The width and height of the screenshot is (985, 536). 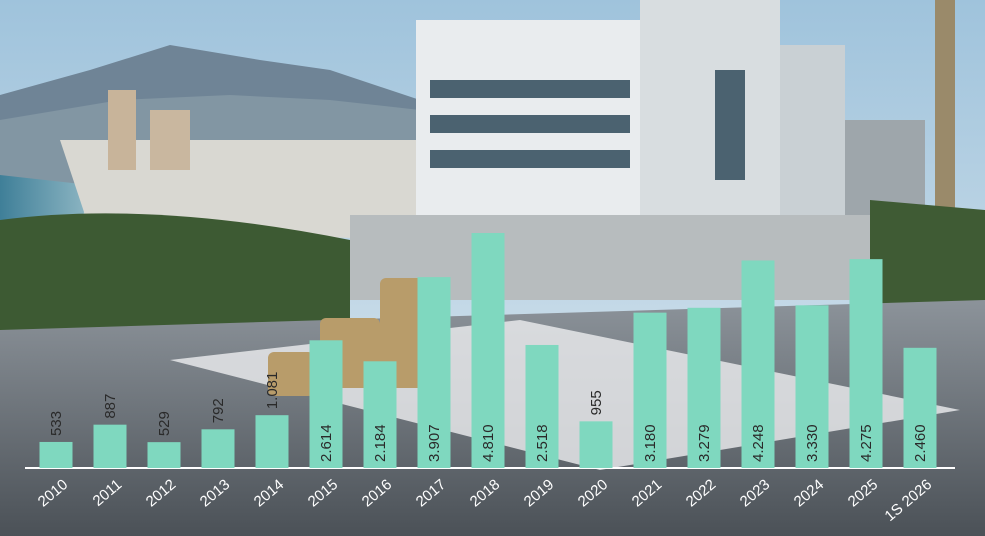 I want to click on value-label: 2.460, so click(x=920, y=443).